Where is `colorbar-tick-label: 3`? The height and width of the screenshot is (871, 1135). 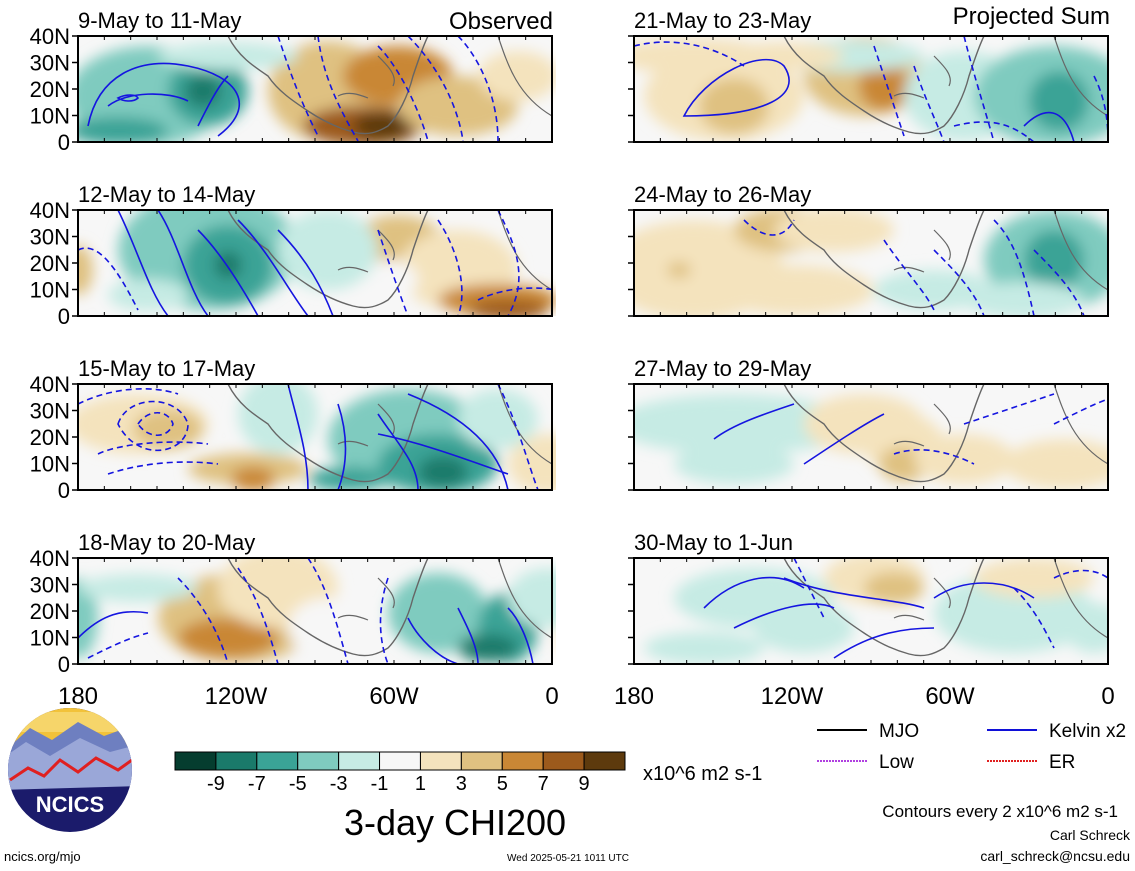
colorbar-tick-label: 3 is located at coordinates (461, 784).